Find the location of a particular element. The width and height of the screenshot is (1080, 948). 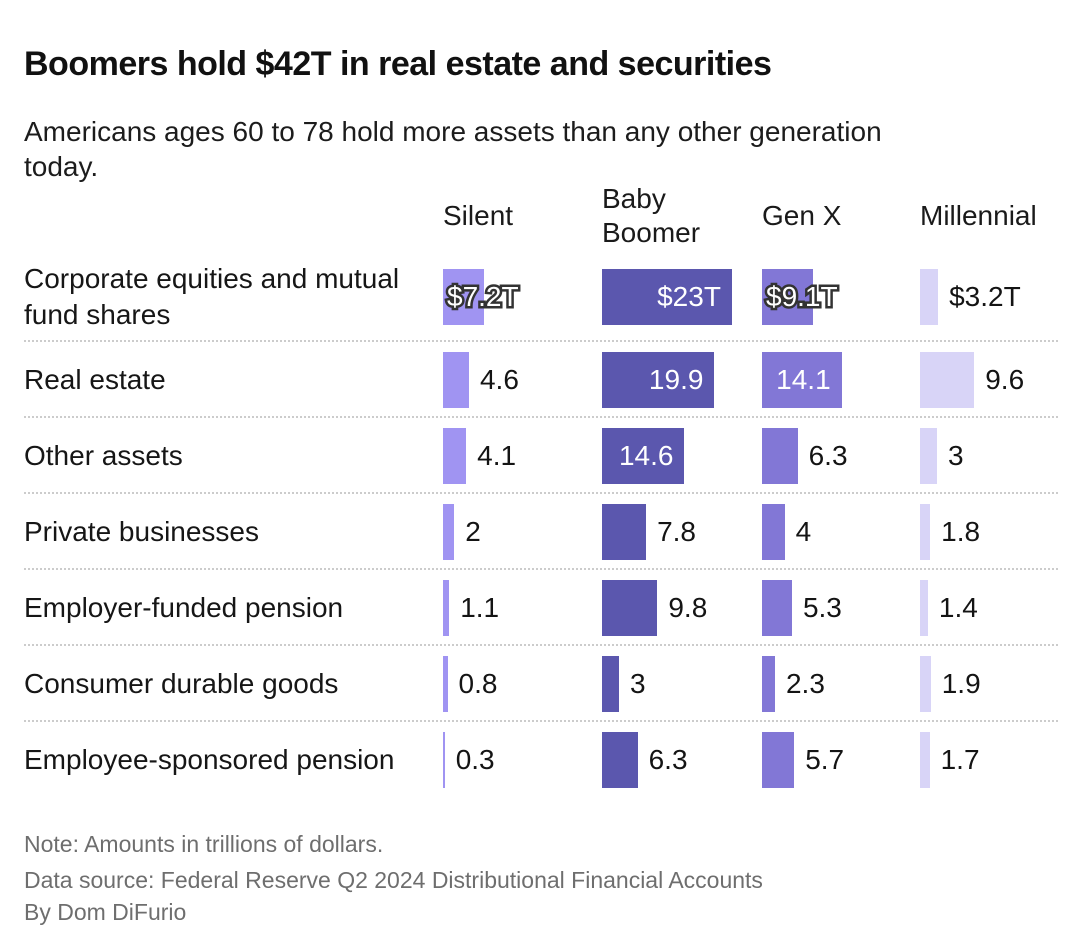

bar-value-label: 9.8 is located at coordinates (688, 607).